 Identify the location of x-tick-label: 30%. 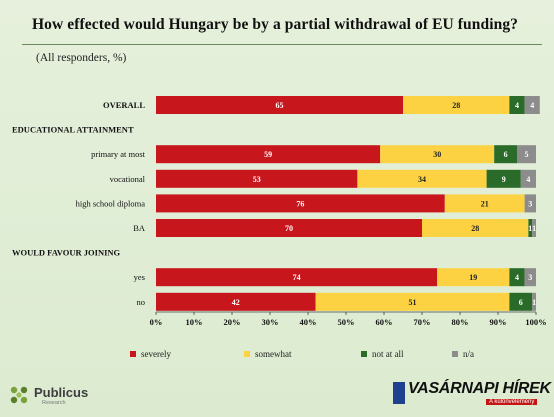
(270, 322).